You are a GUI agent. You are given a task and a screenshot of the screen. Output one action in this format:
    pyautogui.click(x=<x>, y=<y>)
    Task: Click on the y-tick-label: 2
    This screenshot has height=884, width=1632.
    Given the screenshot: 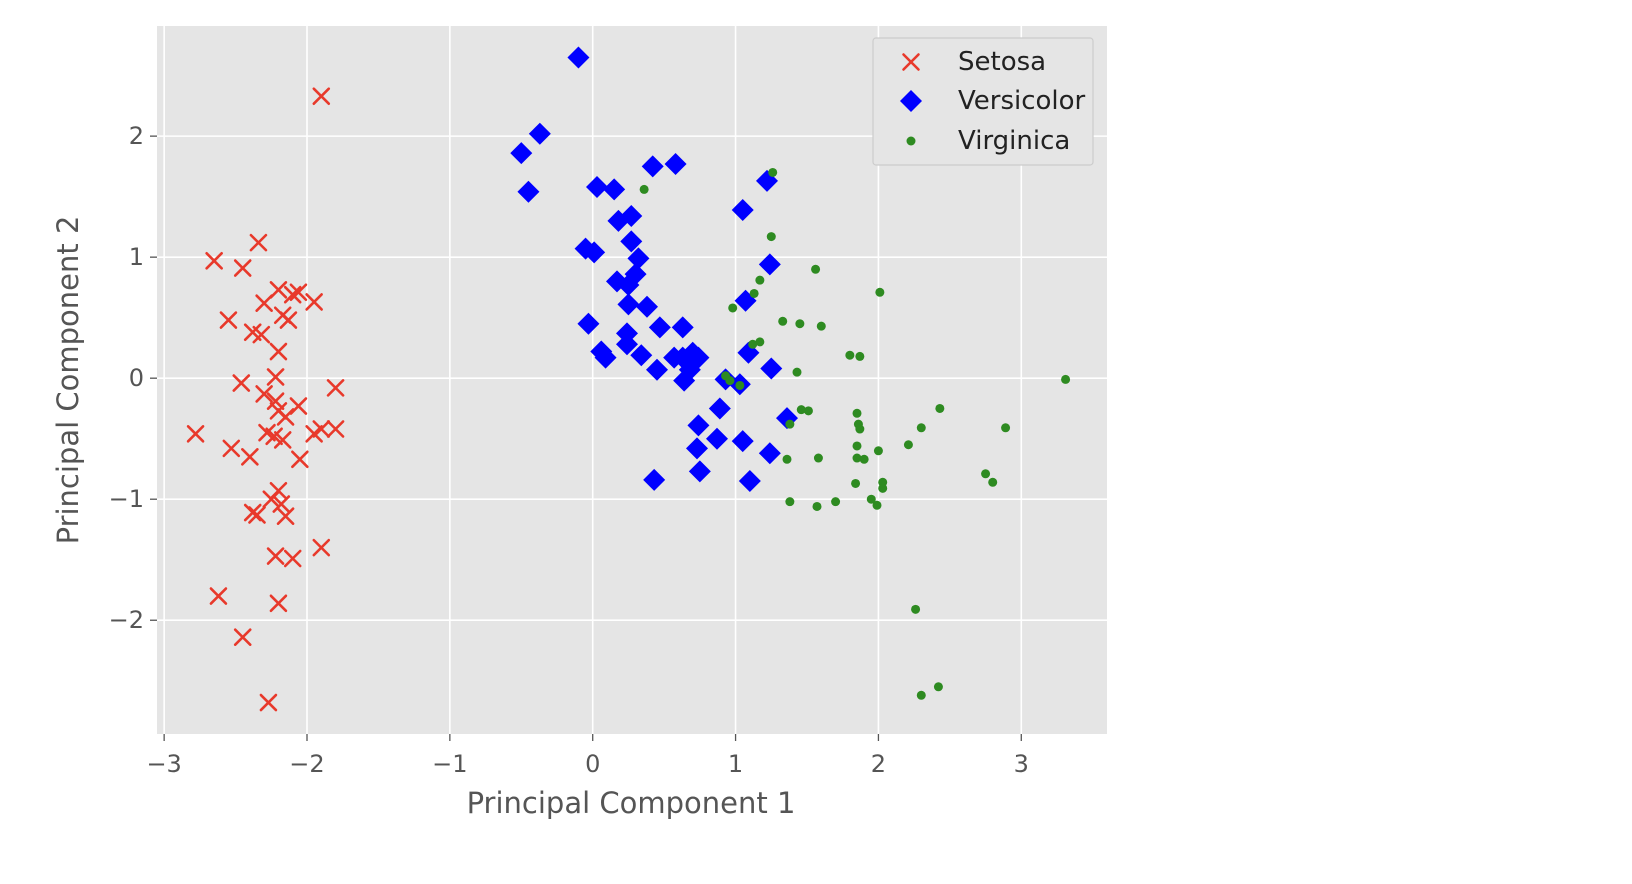 What is the action you would take?
    pyautogui.click(x=136, y=136)
    